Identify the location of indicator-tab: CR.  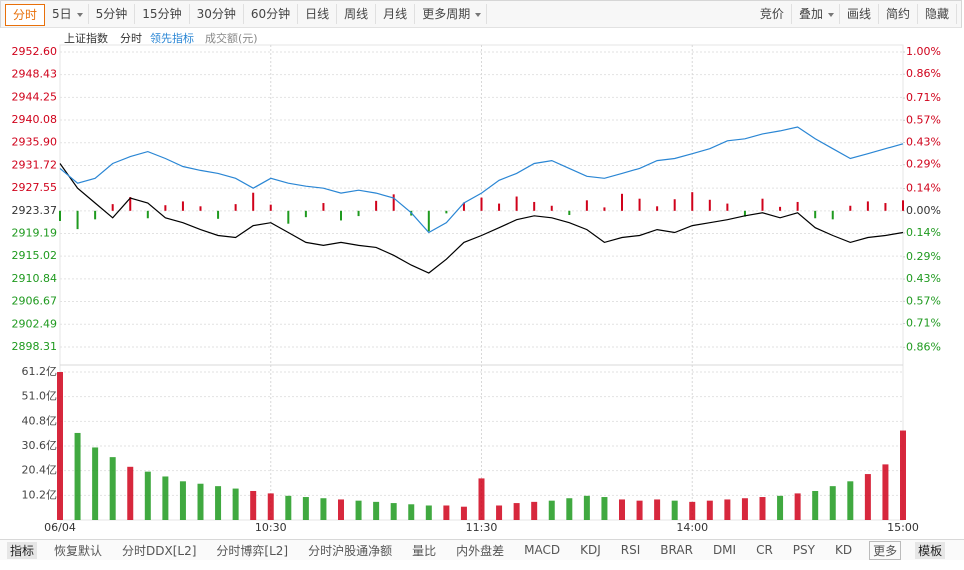
(764, 550).